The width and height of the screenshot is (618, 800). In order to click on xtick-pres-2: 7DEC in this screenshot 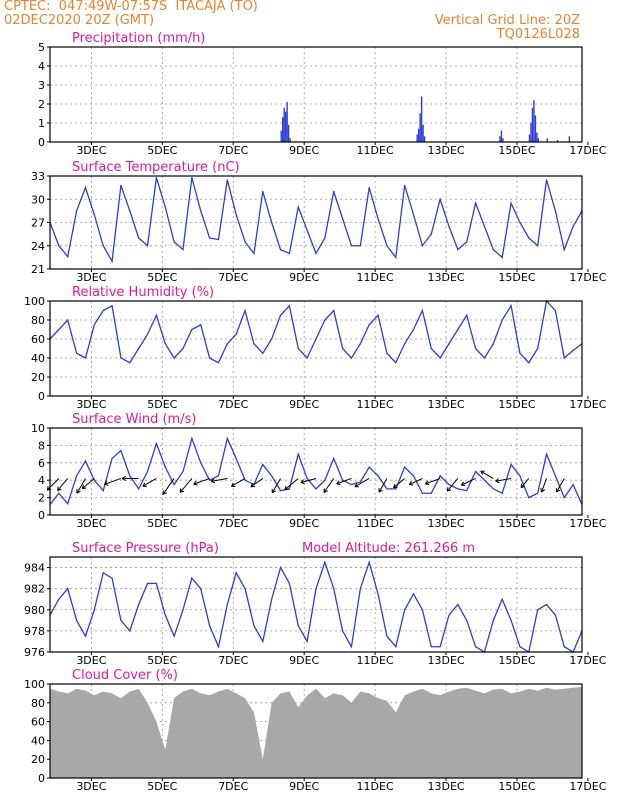, I will do `click(233, 660)`.